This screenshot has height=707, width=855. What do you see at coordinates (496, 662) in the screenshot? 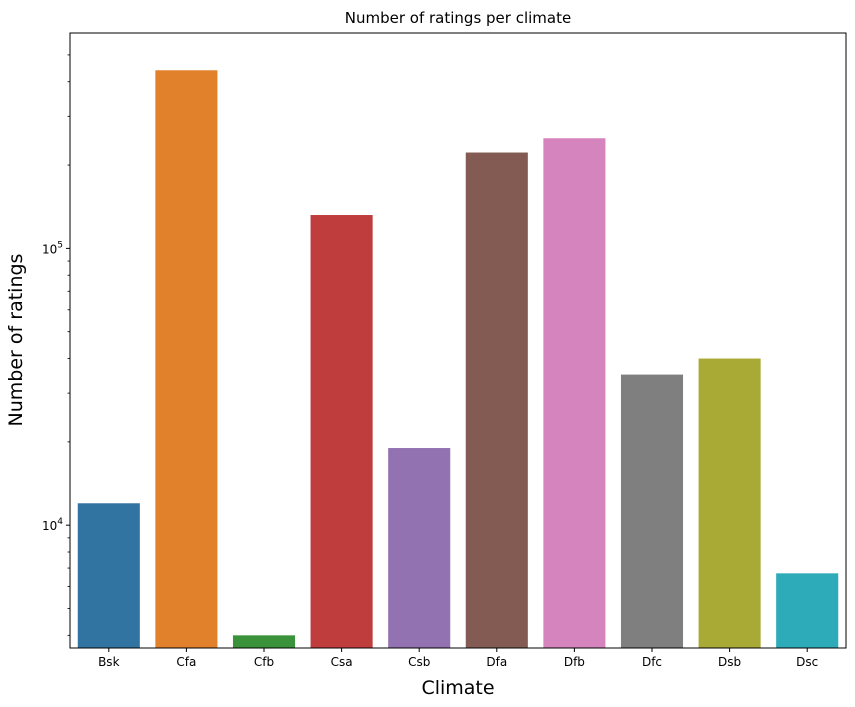
I see `x-tick-label-dfa: Dfa` at bounding box center [496, 662].